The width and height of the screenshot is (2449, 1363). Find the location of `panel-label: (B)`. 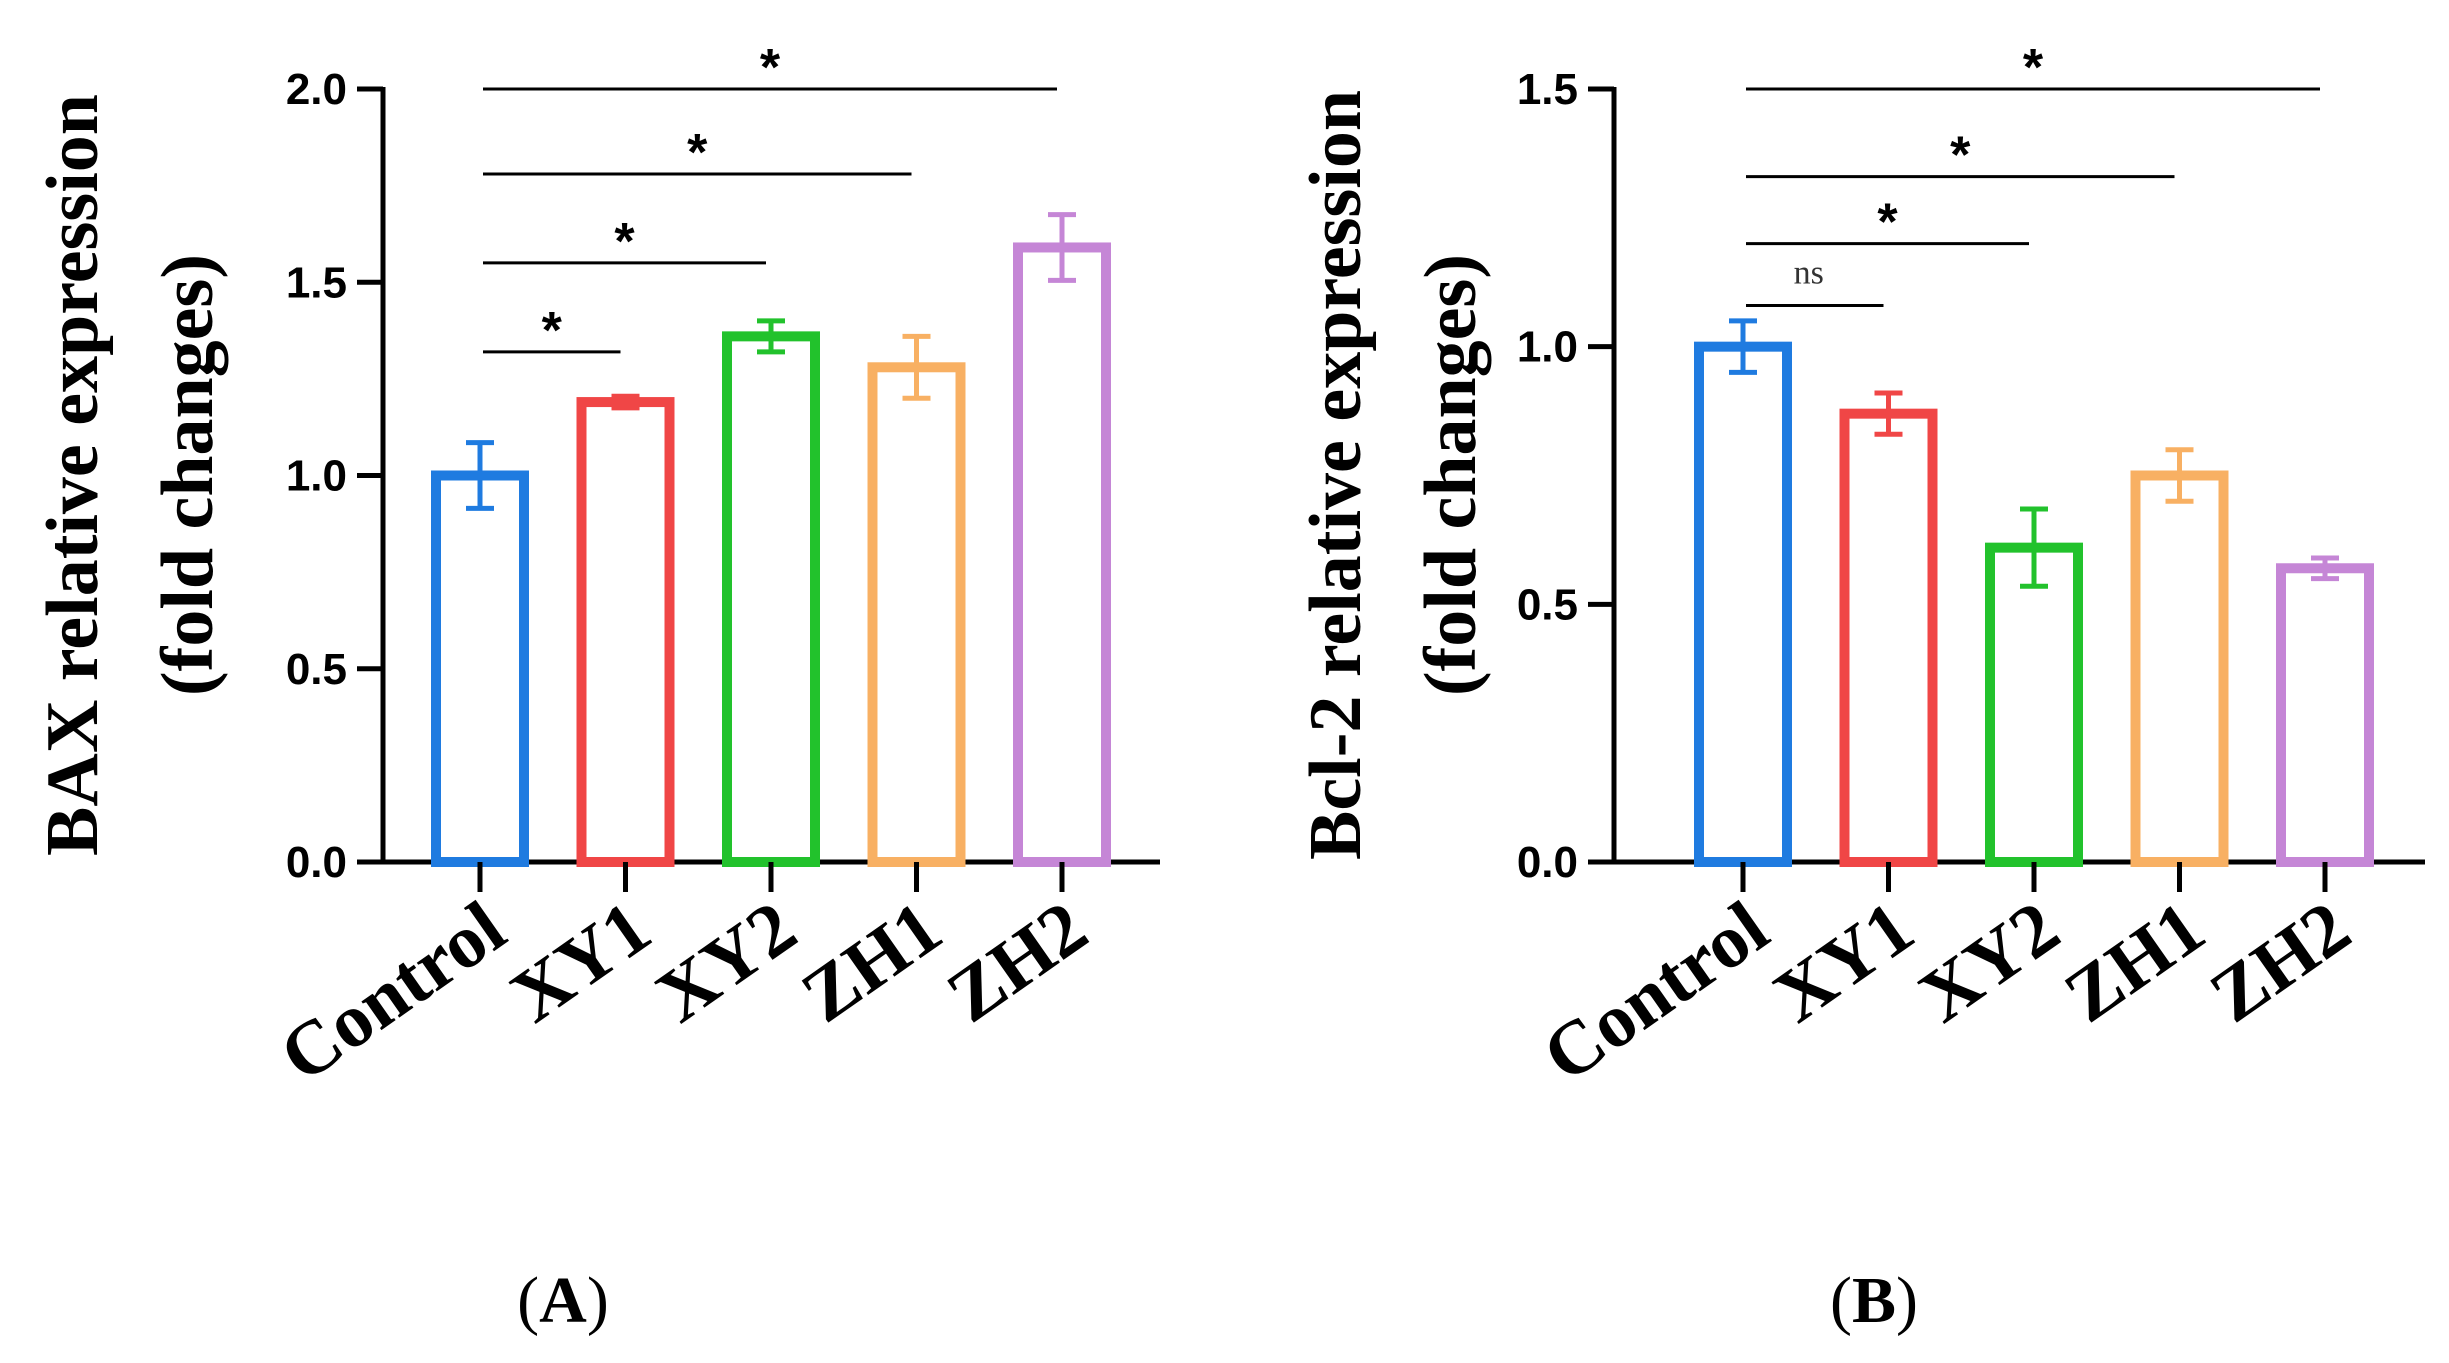

panel-label: (B) is located at coordinates (1874, 1300).